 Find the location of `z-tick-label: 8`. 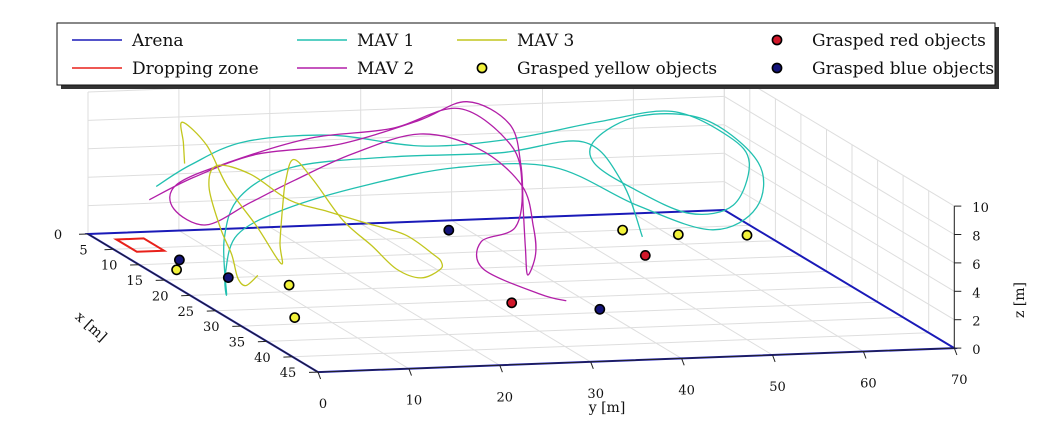

z-tick-label: 8 is located at coordinates (976, 237).